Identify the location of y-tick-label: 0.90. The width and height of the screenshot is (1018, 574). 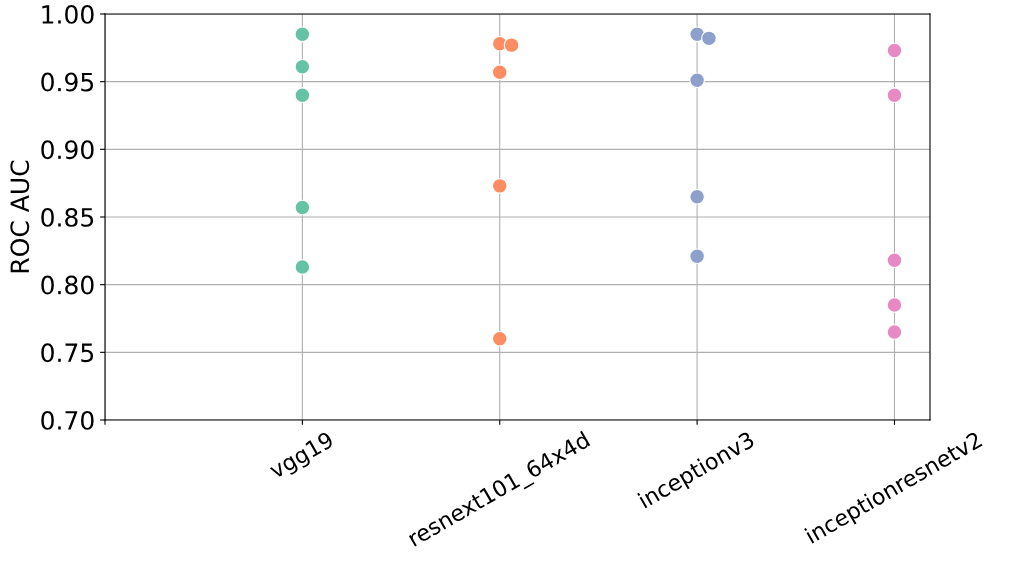
(67, 150).